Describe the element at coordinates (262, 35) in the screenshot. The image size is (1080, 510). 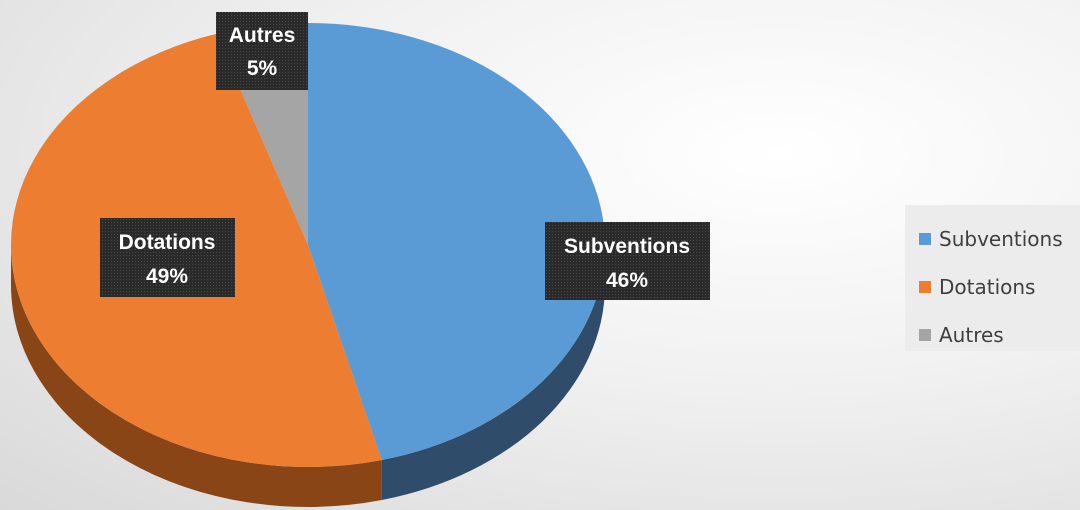
I see `data-label-name: Autres` at that location.